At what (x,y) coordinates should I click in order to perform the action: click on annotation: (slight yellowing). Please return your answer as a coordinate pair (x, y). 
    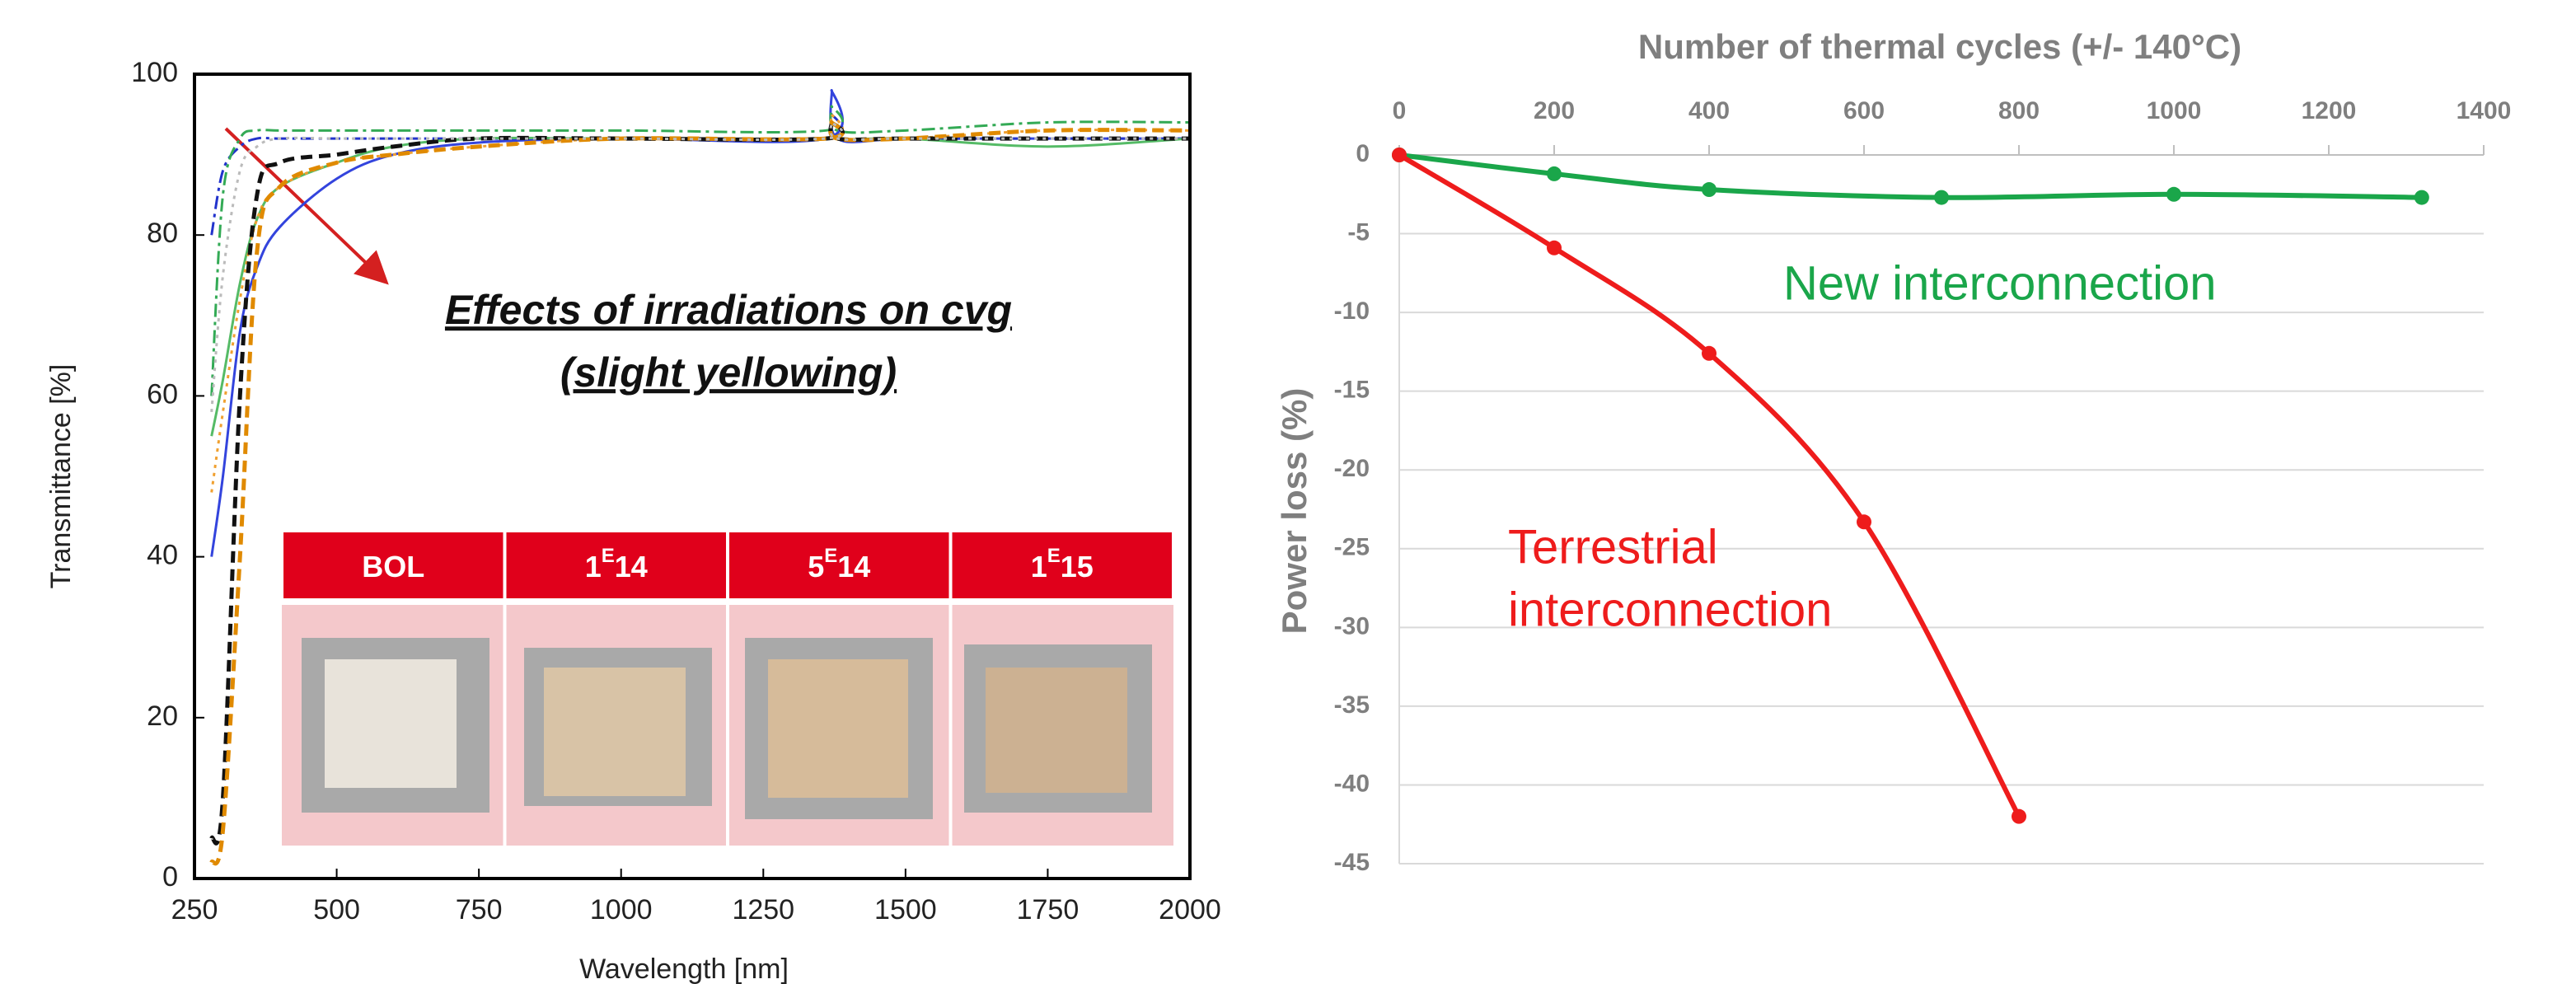
    Looking at the image, I should click on (728, 372).